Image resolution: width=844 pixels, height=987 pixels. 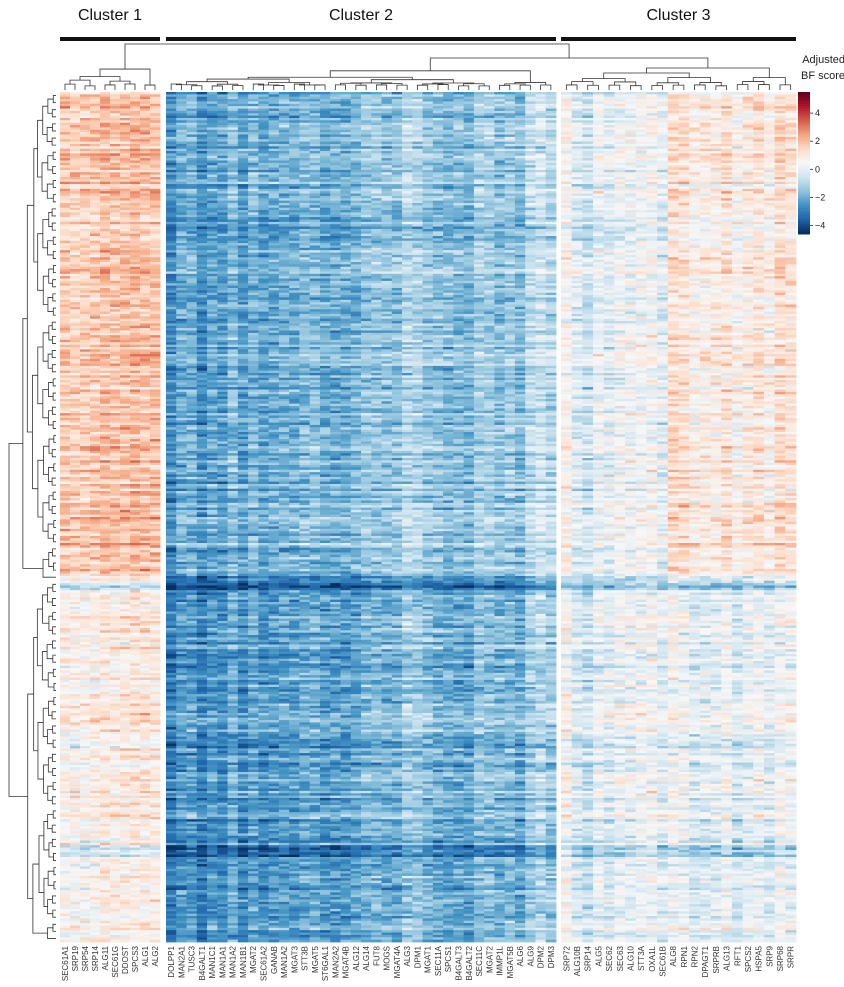 I want to click on column-dendrogram, so click(x=428, y=66).